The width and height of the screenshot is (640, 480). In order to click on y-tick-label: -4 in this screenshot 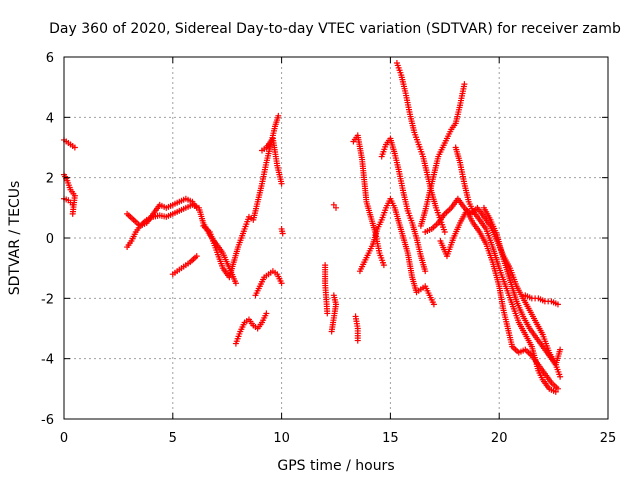, I will do `click(47, 360)`.